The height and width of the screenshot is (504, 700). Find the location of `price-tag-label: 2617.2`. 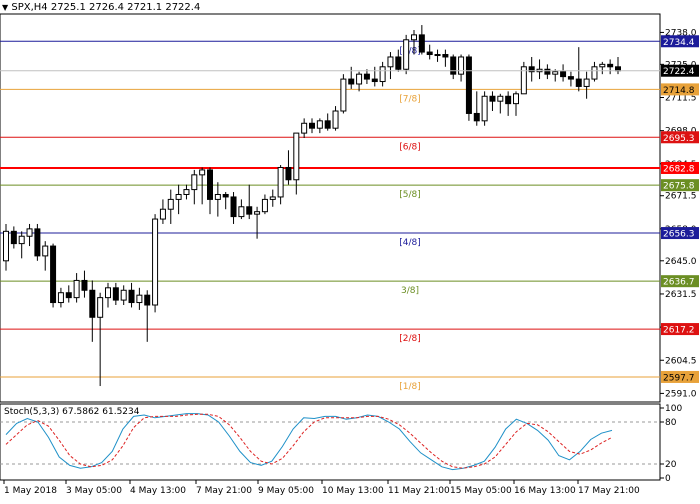

price-tag-label: 2617.2 is located at coordinates (679, 331).